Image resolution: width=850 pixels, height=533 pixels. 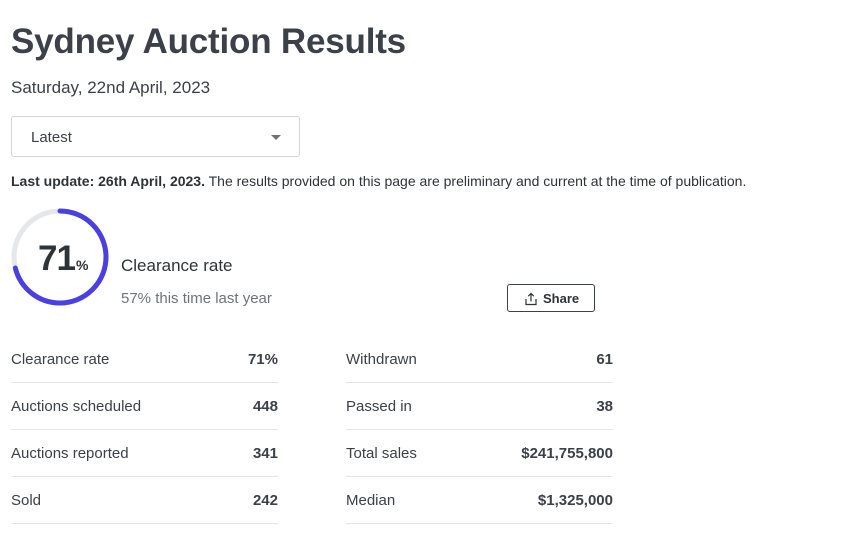 What do you see at coordinates (111, 87) in the screenshot?
I see `results-date: Saturday, 22nd April, 2023` at bounding box center [111, 87].